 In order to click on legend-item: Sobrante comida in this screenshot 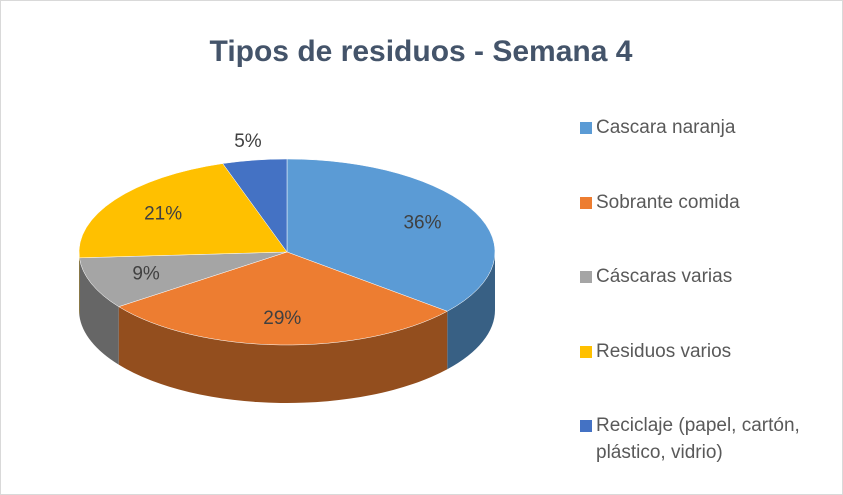, I will do `click(705, 202)`.